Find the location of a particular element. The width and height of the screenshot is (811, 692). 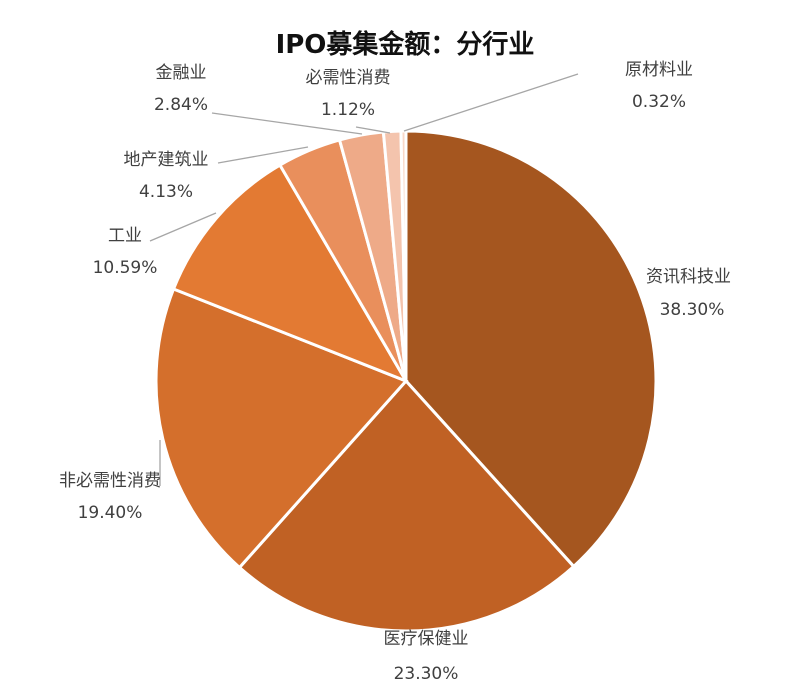

slice-label-name: 工业 is located at coordinates (125, 236).